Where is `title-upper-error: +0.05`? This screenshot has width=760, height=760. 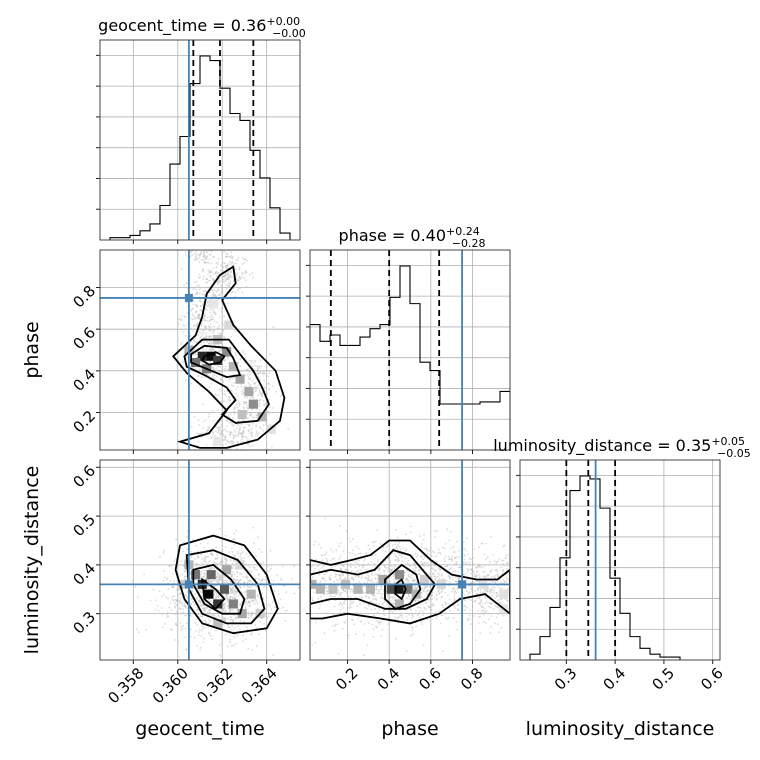 title-upper-error: +0.05 is located at coordinates (728, 441).